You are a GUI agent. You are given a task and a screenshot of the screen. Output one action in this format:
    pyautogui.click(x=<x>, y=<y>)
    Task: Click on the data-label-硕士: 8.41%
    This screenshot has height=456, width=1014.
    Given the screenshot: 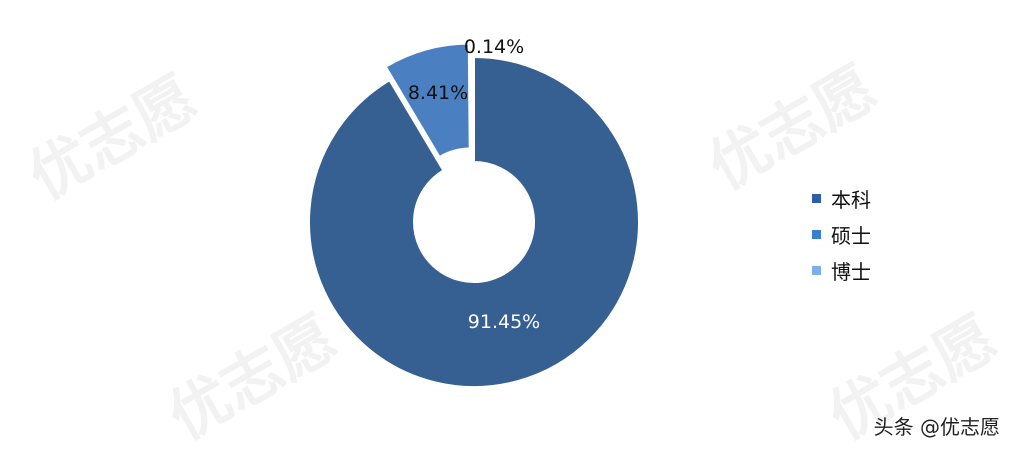 What is the action you would take?
    pyautogui.click(x=438, y=93)
    